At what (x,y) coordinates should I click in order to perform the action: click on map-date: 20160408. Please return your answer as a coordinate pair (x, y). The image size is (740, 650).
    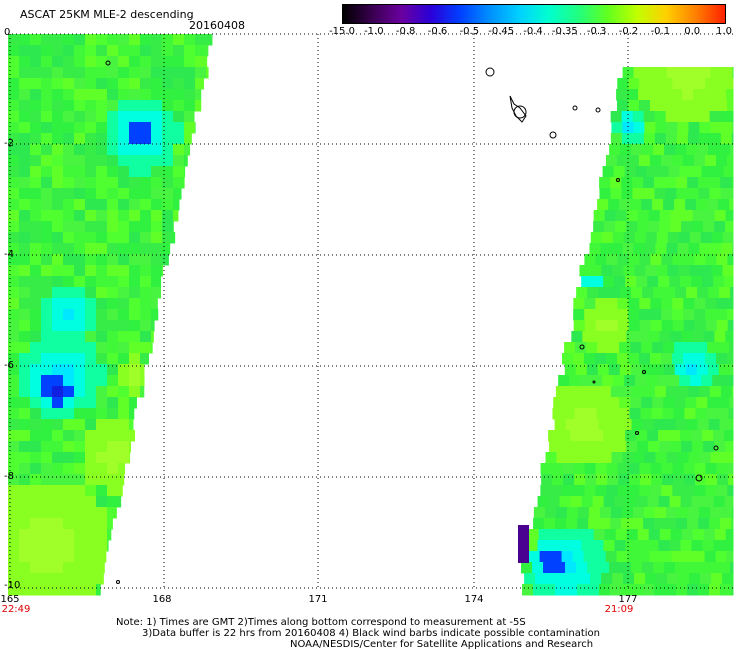
    Looking at the image, I should click on (217, 25).